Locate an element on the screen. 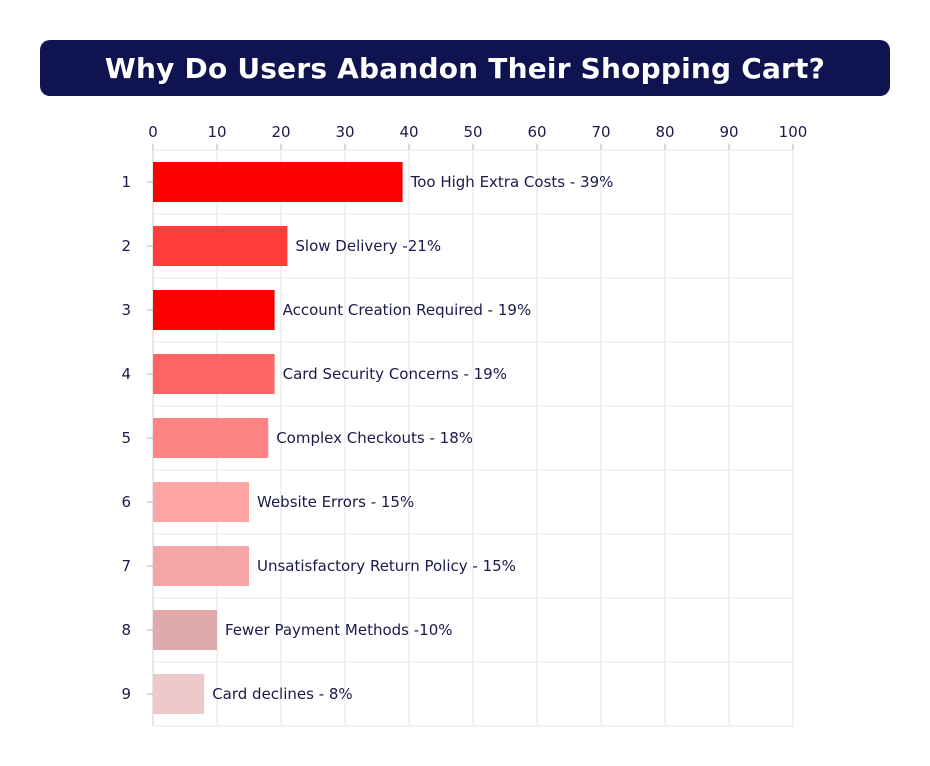 This screenshot has width=930, height=766. data-label: Fewer Payment Methods -10% is located at coordinates (339, 630).